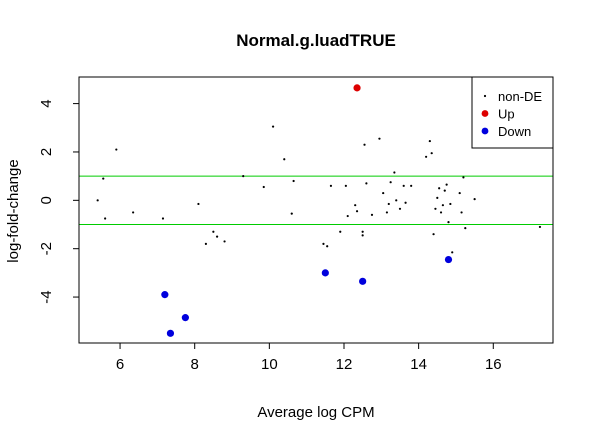  What do you see at coordinates (315, 412) in the screenshot?
I see `x-axis-label: Average log CPM` at bounding box center [315, 412].